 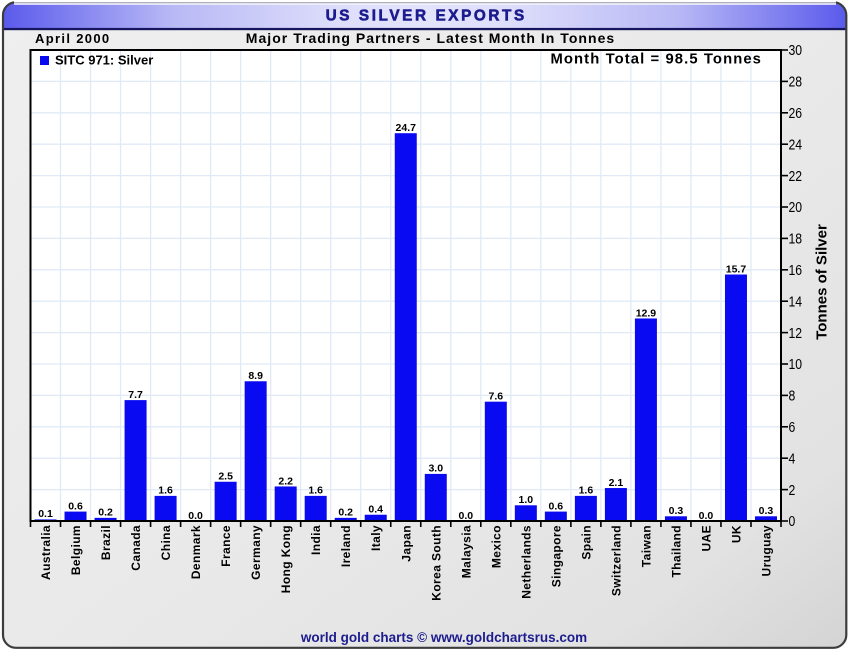 I want to click on svg-text: China, so click(x=166, y=542).